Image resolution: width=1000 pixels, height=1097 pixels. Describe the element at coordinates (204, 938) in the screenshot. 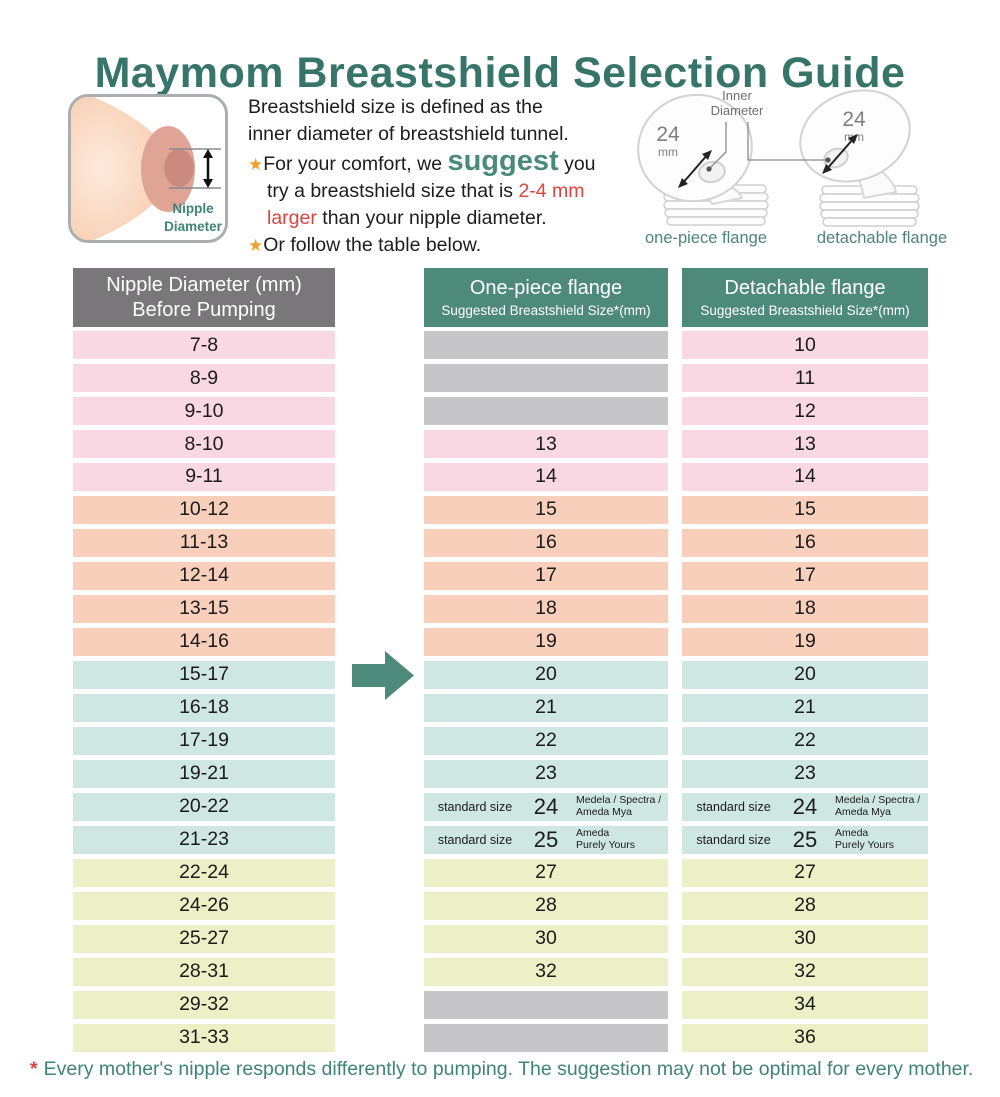

I see `nipple-range-cell: 25-27` at that location.